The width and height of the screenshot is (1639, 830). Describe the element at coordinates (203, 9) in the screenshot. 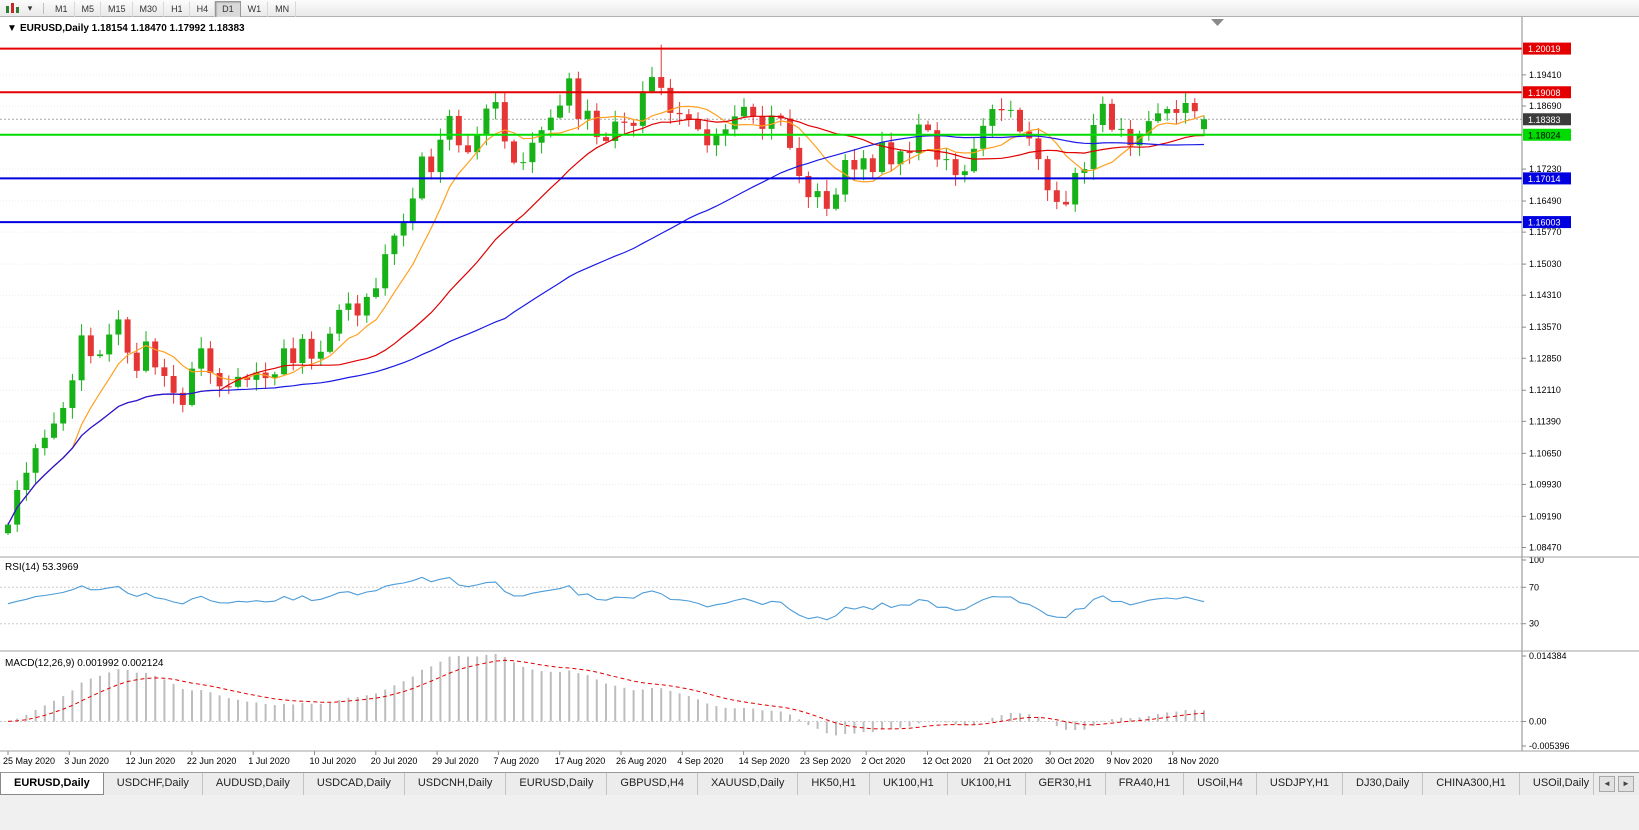

I see `timeframe-button-h4: H4` at that location.